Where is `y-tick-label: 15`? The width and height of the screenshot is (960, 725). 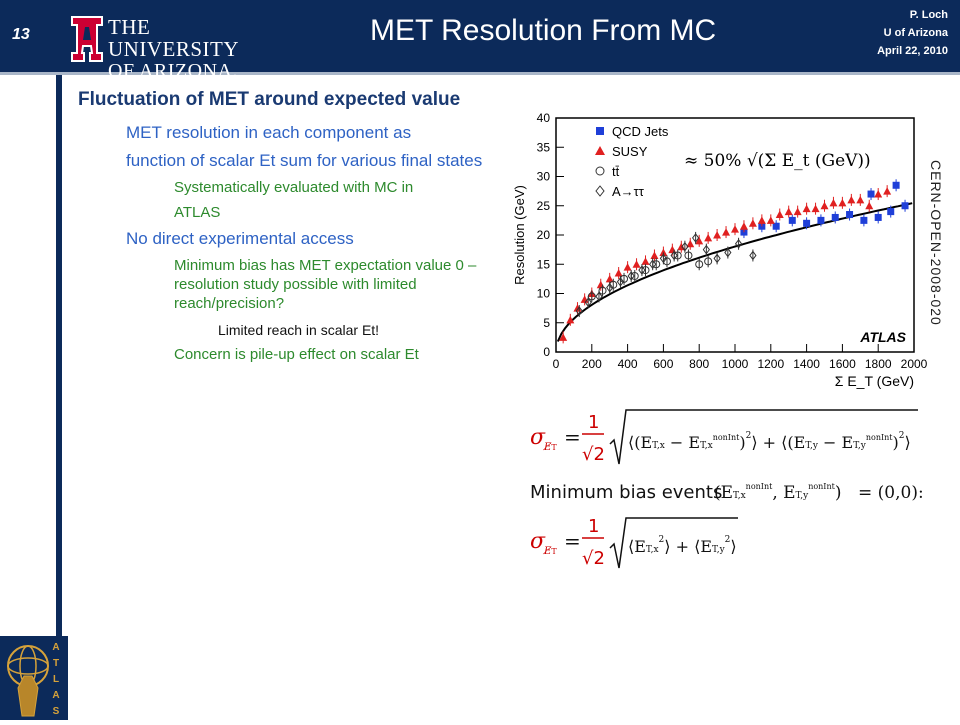 y-tick-label: 15 is located at coordinates (544, 264).